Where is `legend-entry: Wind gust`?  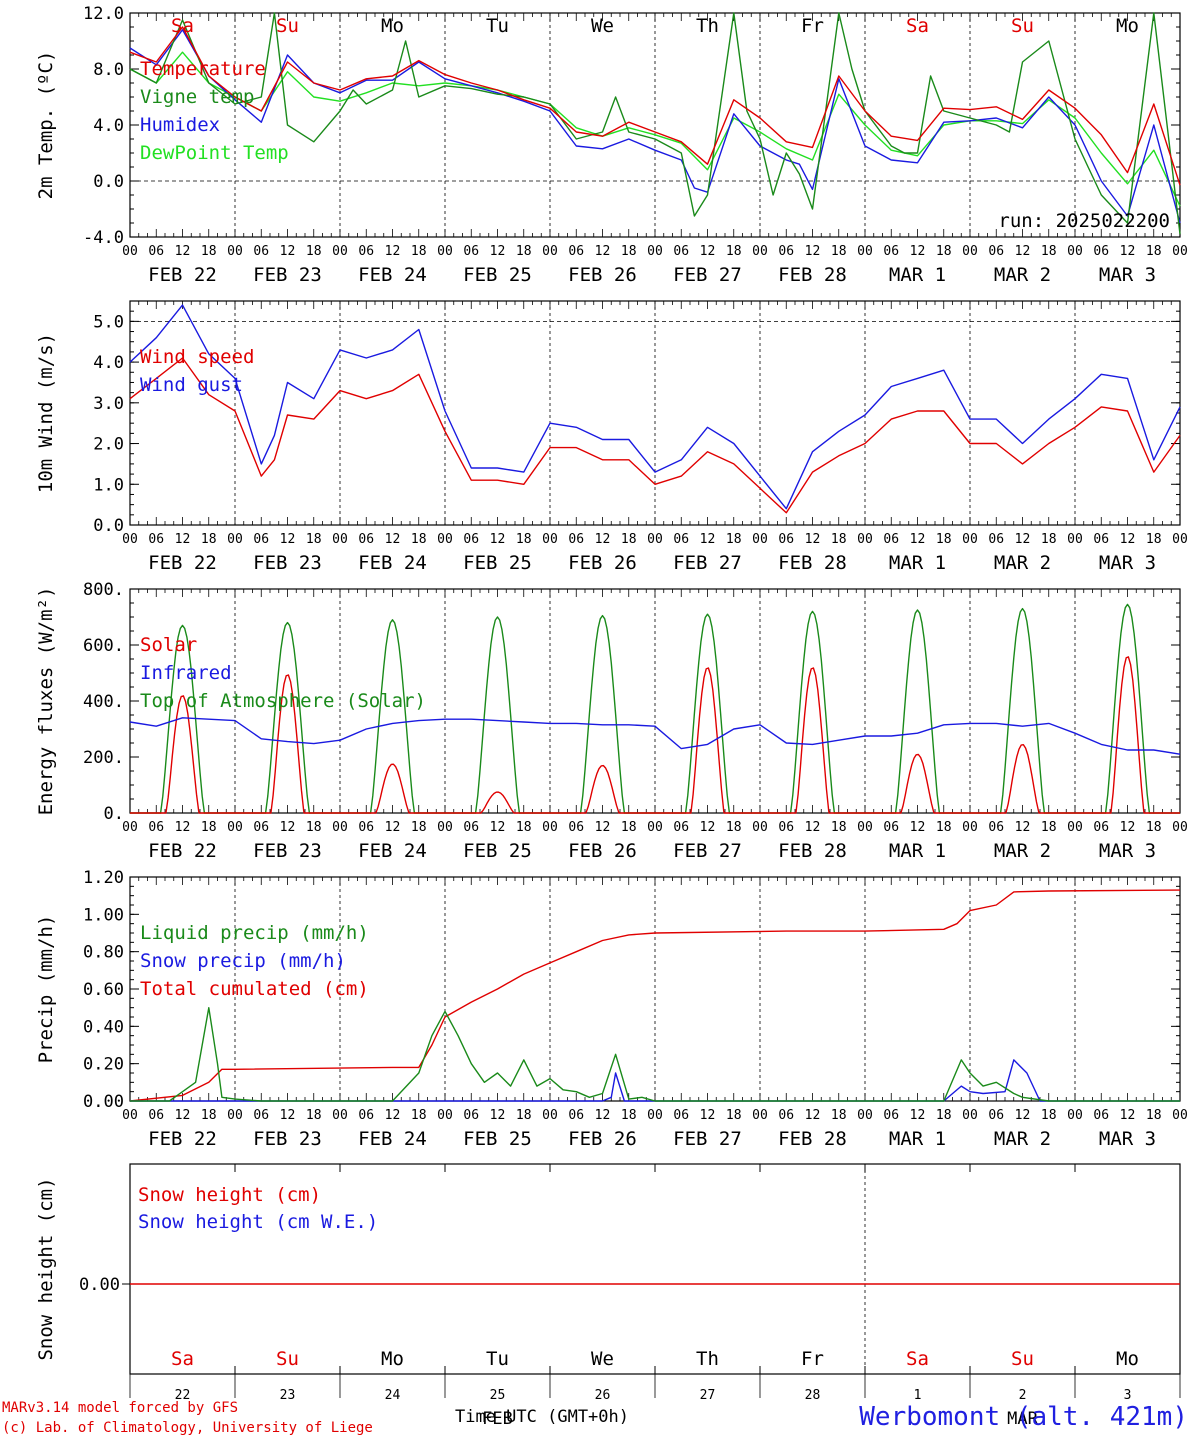 legend-entry: Wind gust is located at coordinates (191, 385).